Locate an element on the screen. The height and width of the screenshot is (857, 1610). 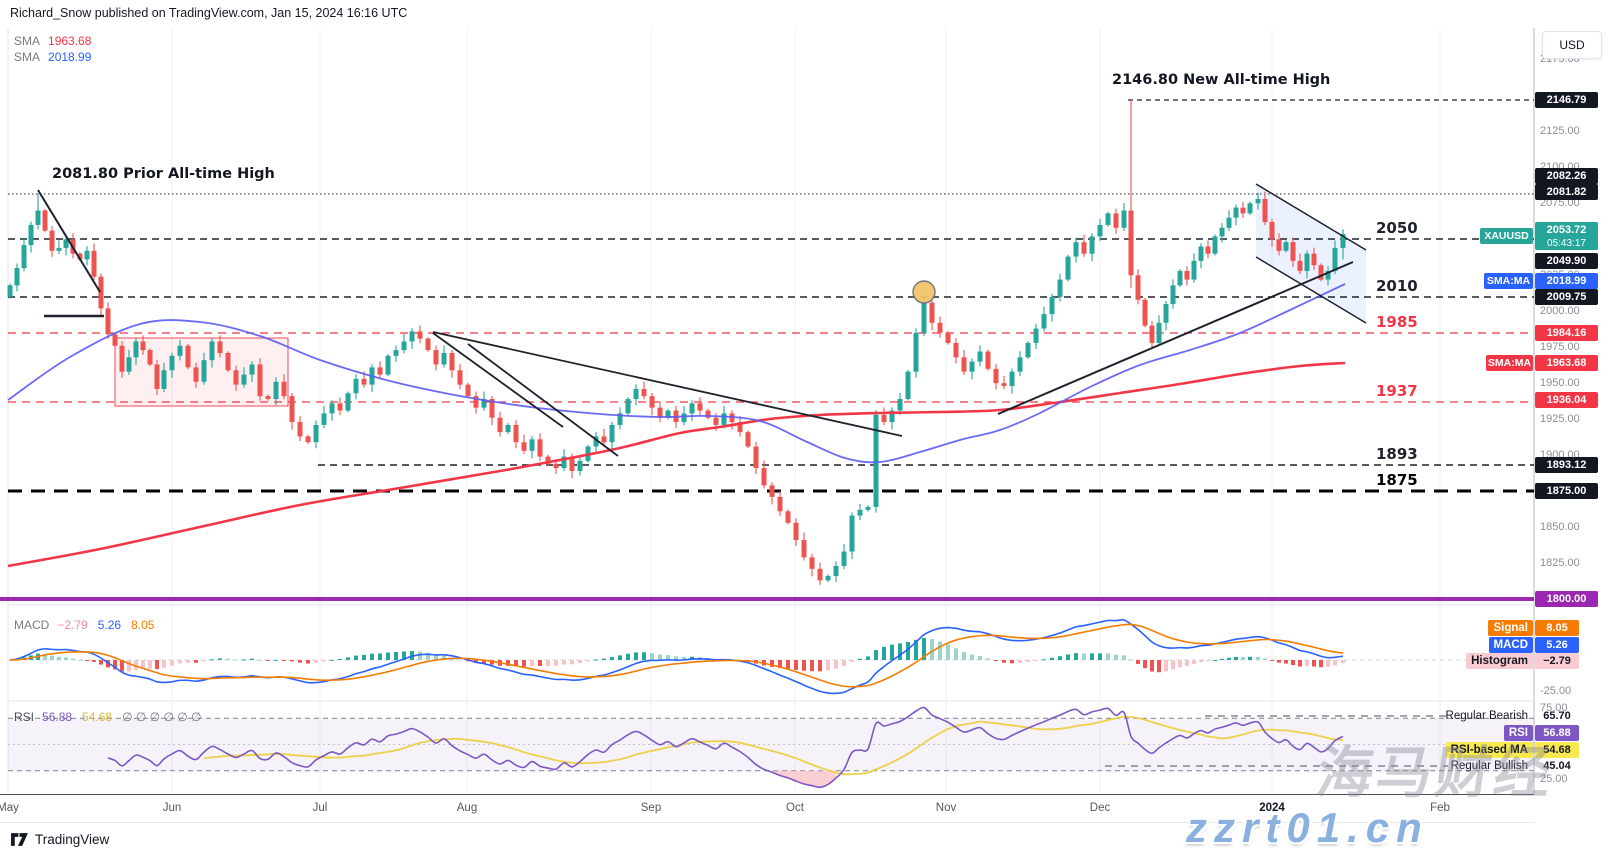
rsi-null-values: ∅ ∅ ∅ ∅ ∅ ∅ is located at coordinates (162, 717).